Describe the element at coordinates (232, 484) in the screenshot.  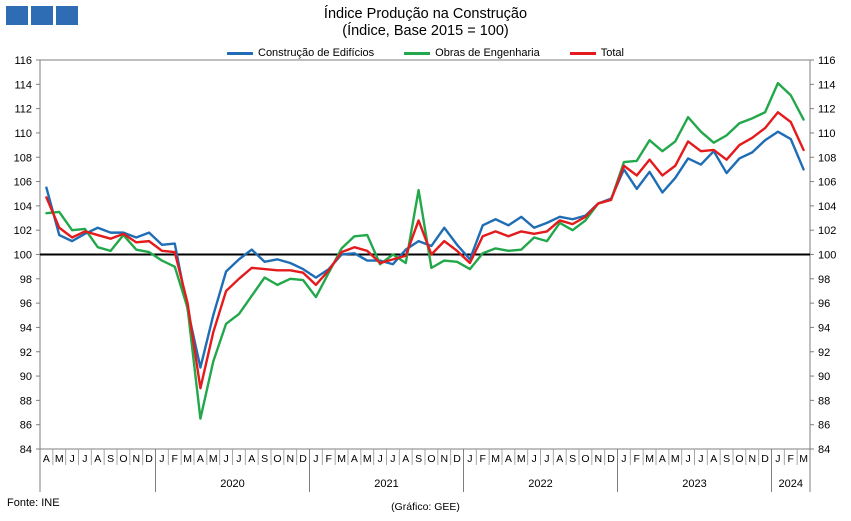
I see `year-label: 2020` at that location.